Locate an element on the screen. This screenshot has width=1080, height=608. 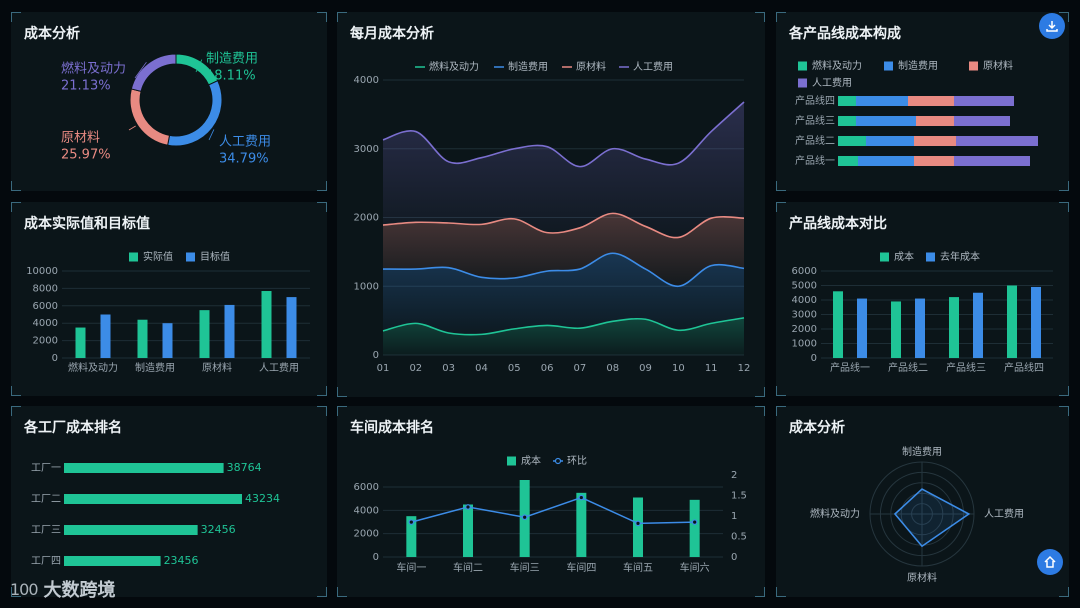
download-button is located at coordinates (1052, 26).